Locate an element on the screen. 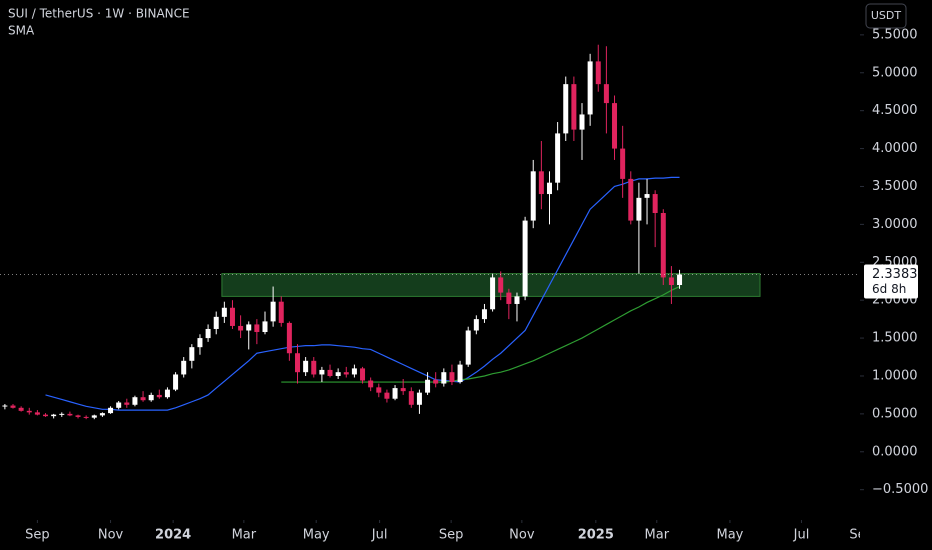 This screenshot has height=550, width=932. y-tick-label: 3.0000 is located at coordinates (895, 224).